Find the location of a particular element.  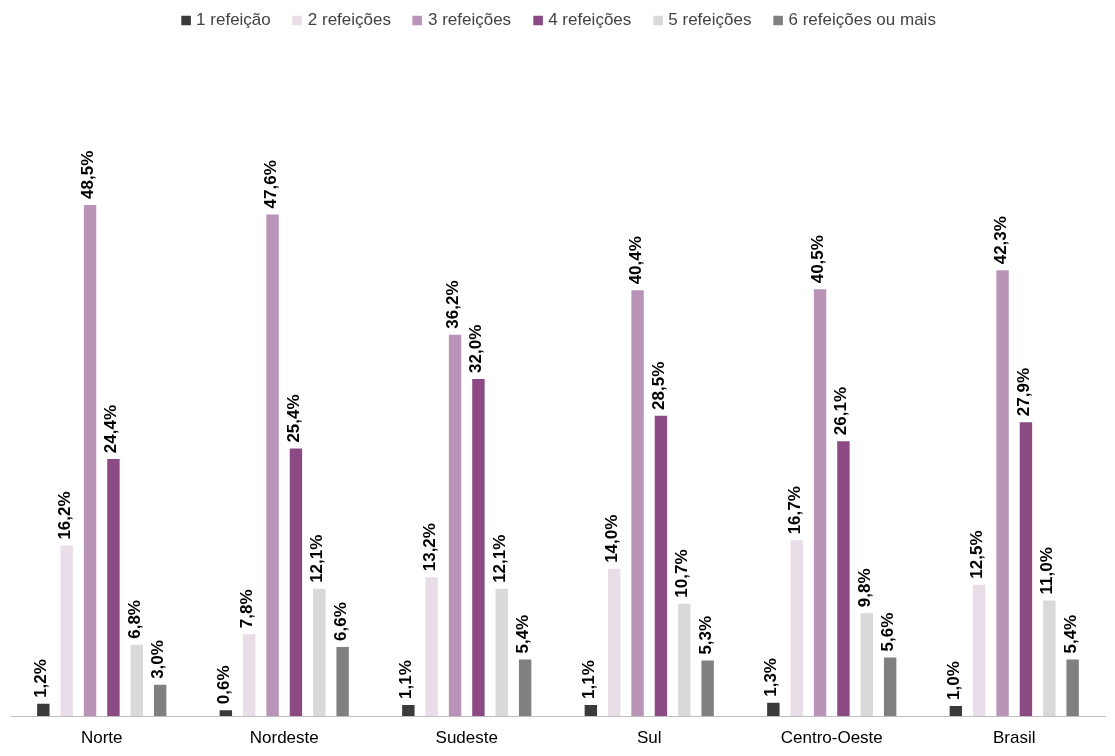

legend-label: 4 refeições is located at coordinates (590, 20).